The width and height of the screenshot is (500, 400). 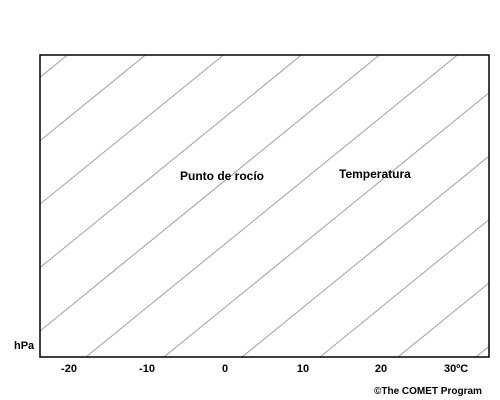 I want to click on temperature-unit-label: 30ºC, so click(x=456, y=369).